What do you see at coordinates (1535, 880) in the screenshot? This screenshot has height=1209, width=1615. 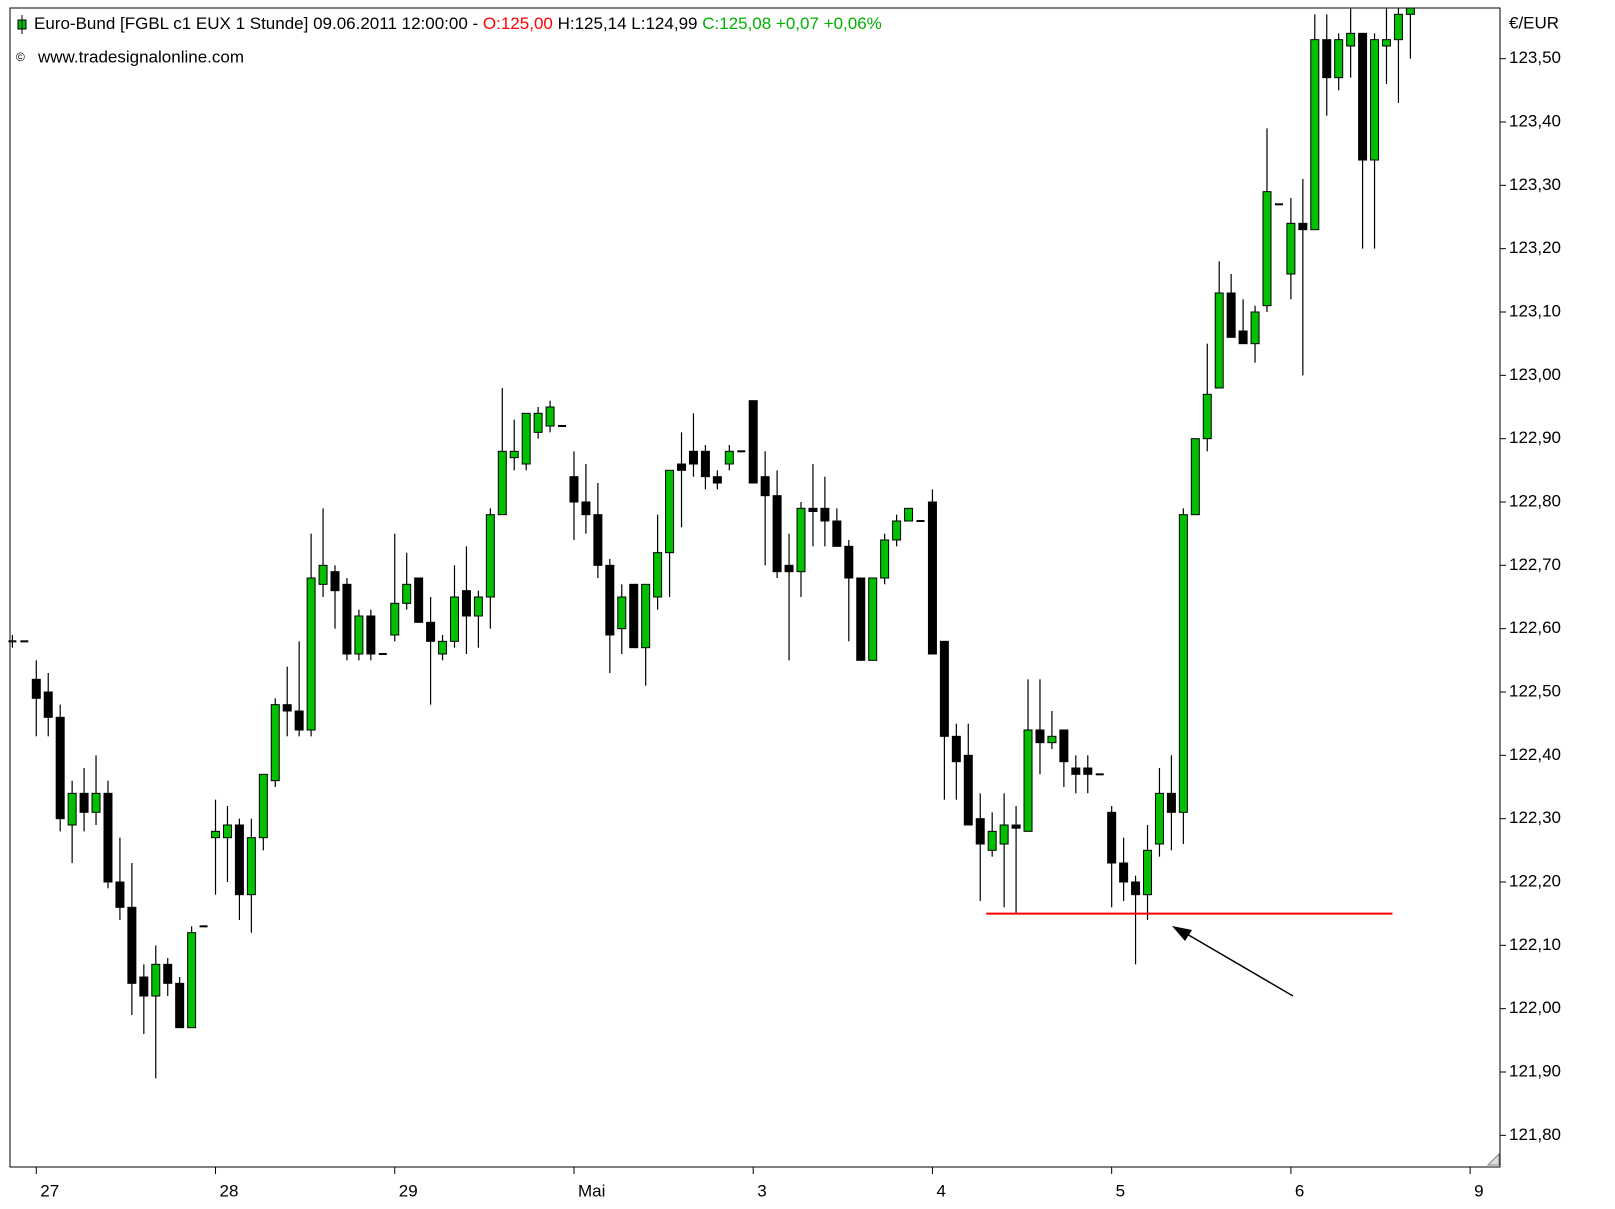 I see `y-tick-label: 122,20` at bounding box center [1535, 880].